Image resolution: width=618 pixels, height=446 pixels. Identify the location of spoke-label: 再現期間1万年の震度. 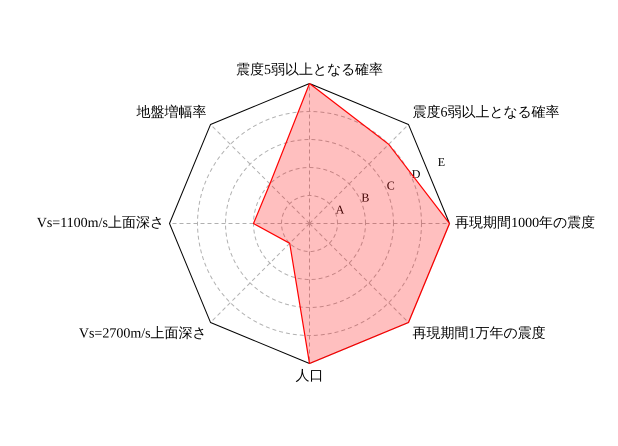
(479, 333).